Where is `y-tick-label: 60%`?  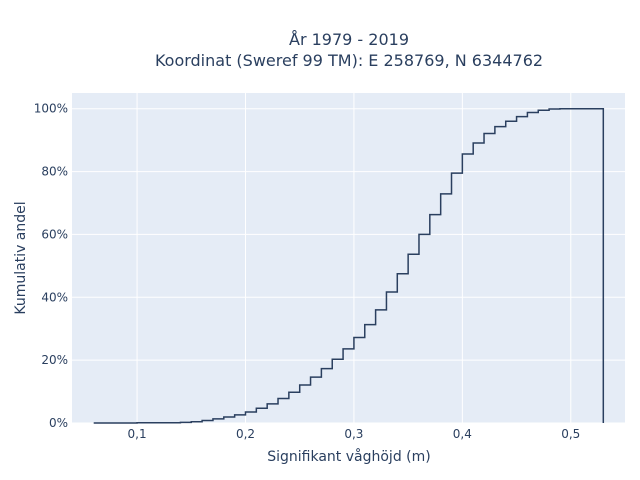 y-tick-label: 60% is located at coordinates (54, 234).